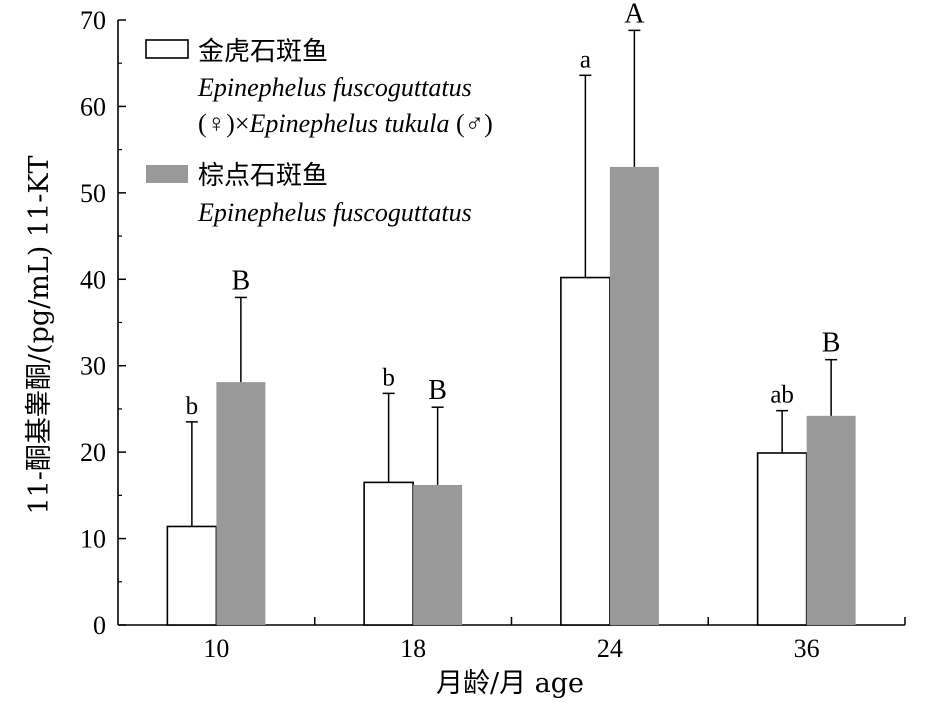 This screenshot has width=928, height=713. What do you see at coordinates (93, 106) in the screenshot?
I see `y-tick-label: 60` at bounding box center [93, 106].